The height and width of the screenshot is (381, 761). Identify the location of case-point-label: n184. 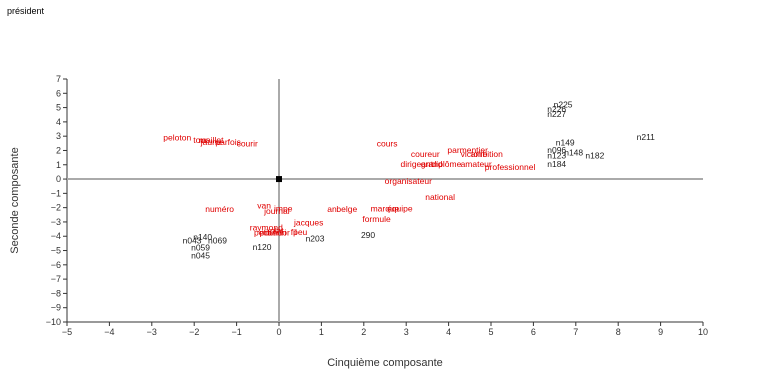
(556, 164).